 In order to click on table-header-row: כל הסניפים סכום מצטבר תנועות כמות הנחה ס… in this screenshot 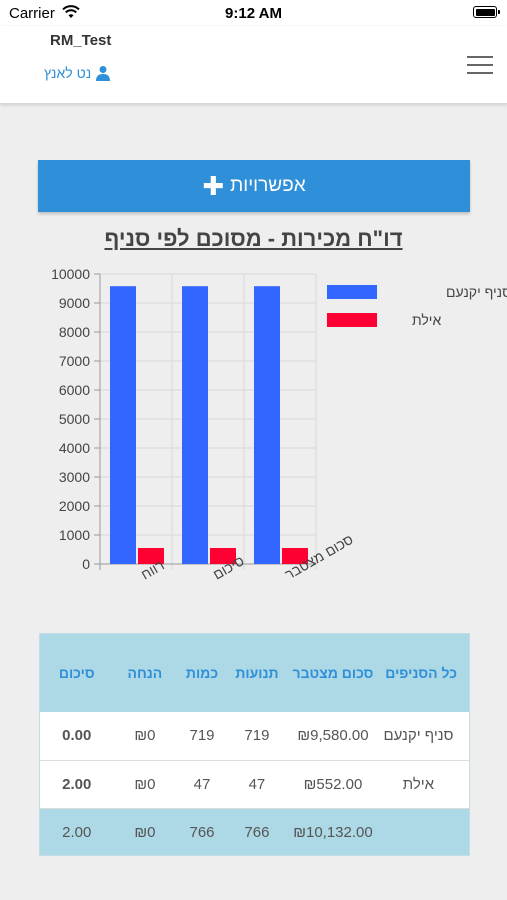, I will do `click(254, 673)`.